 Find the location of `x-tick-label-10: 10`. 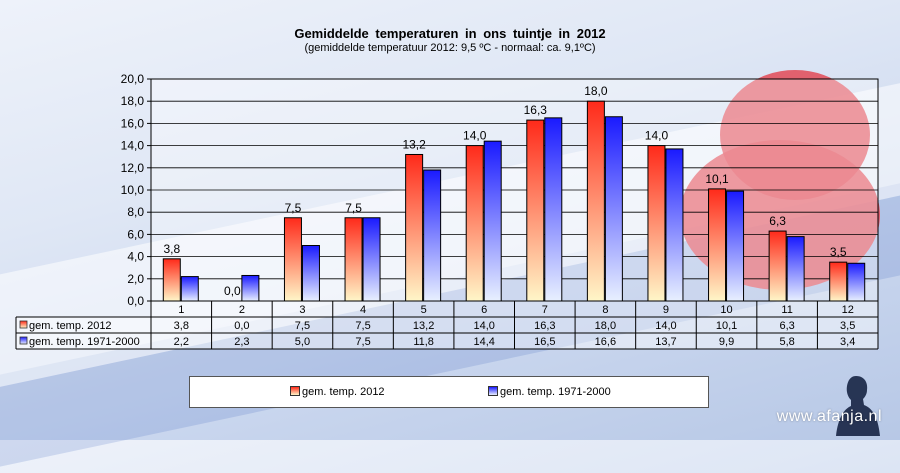

x-tick-label-10: 10 is located at coordinates (726, 310).